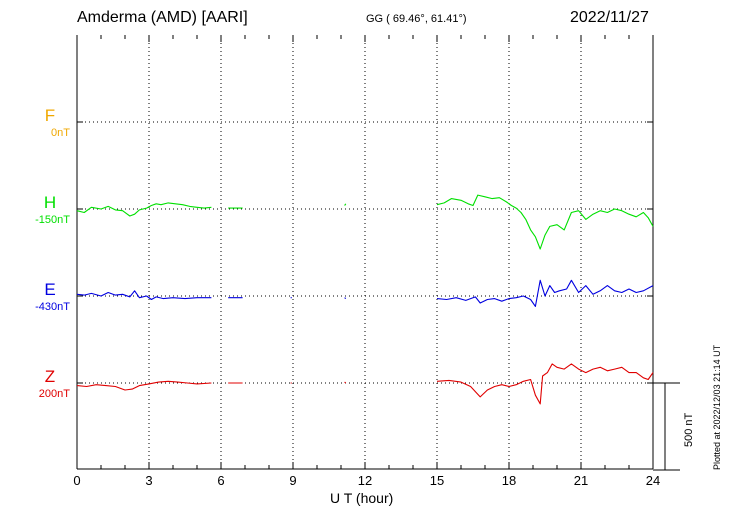  I want to click on channel-offset-z: 200nT, so click(54, 394).